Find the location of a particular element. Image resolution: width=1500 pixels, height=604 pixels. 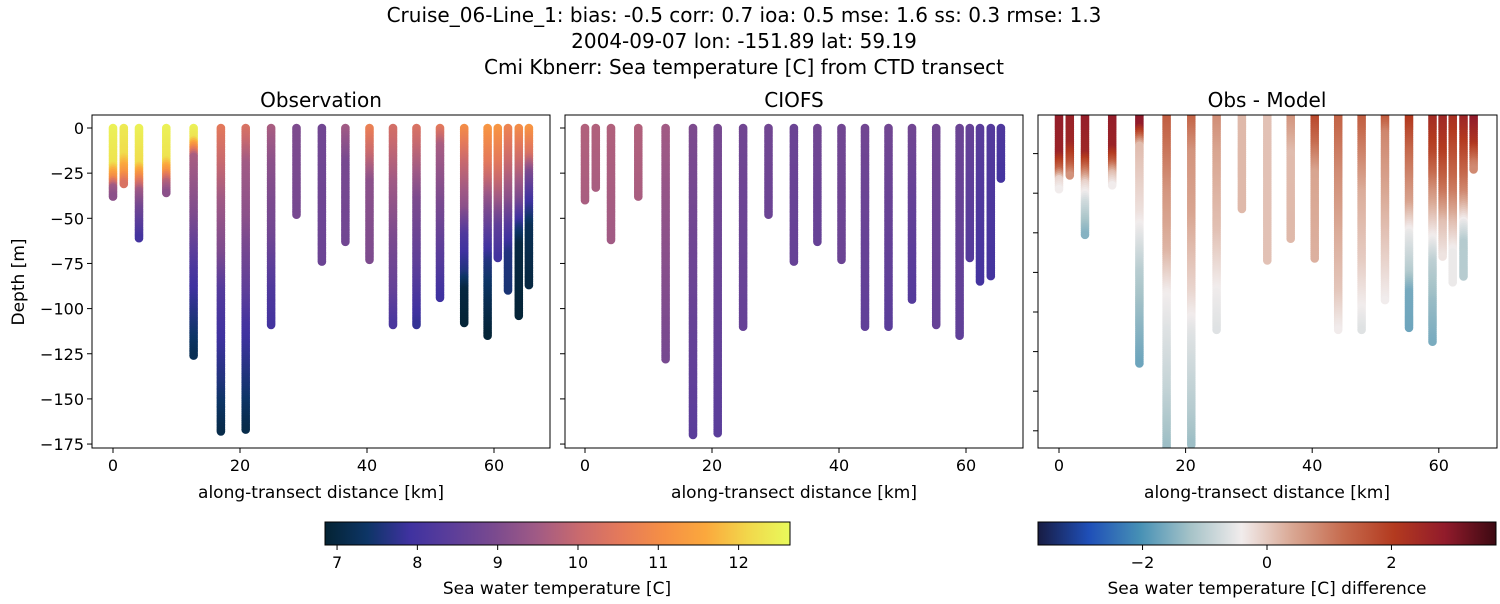

y-tick-label: −75 is located at coordinates (67, 263).